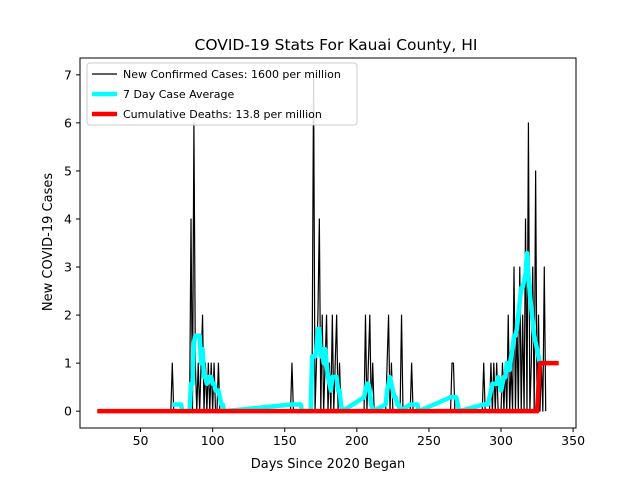  What do you see at coordinates (68, 315) in the screenshot?
I see `y-tick-label: 2` at bounding box center [68, 315].